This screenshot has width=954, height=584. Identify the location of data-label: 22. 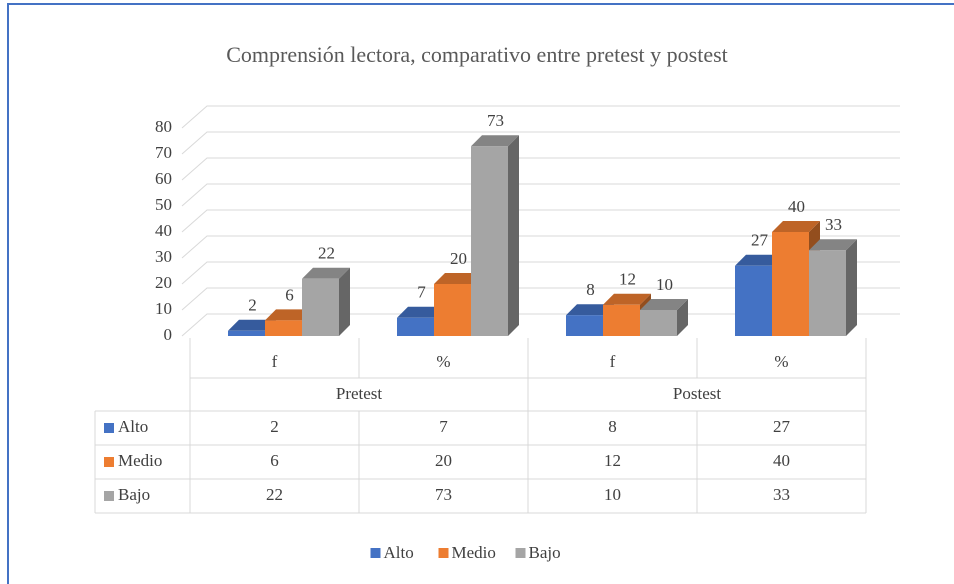
(326, 253).